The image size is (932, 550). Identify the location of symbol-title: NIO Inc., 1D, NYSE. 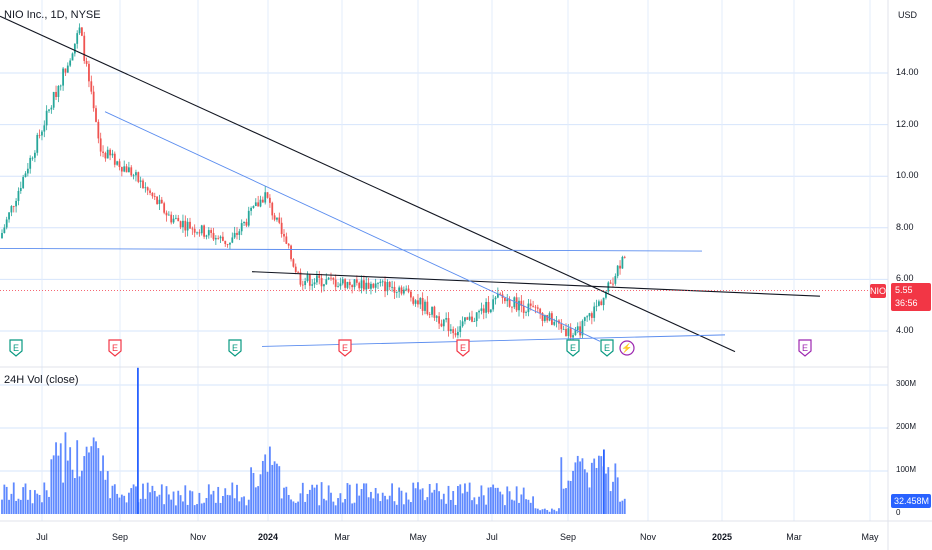
(52, 15).